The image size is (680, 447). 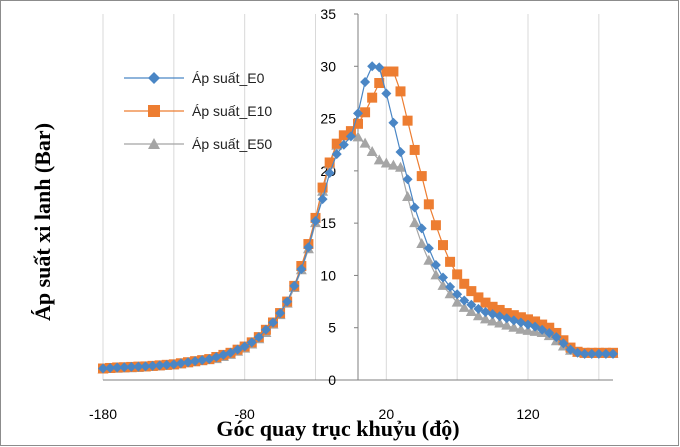 What do you see at coordinates (328, 197) in the screenshot?
I see `y-tick-labels: 05101520253035` at bounding box center [328, 197].